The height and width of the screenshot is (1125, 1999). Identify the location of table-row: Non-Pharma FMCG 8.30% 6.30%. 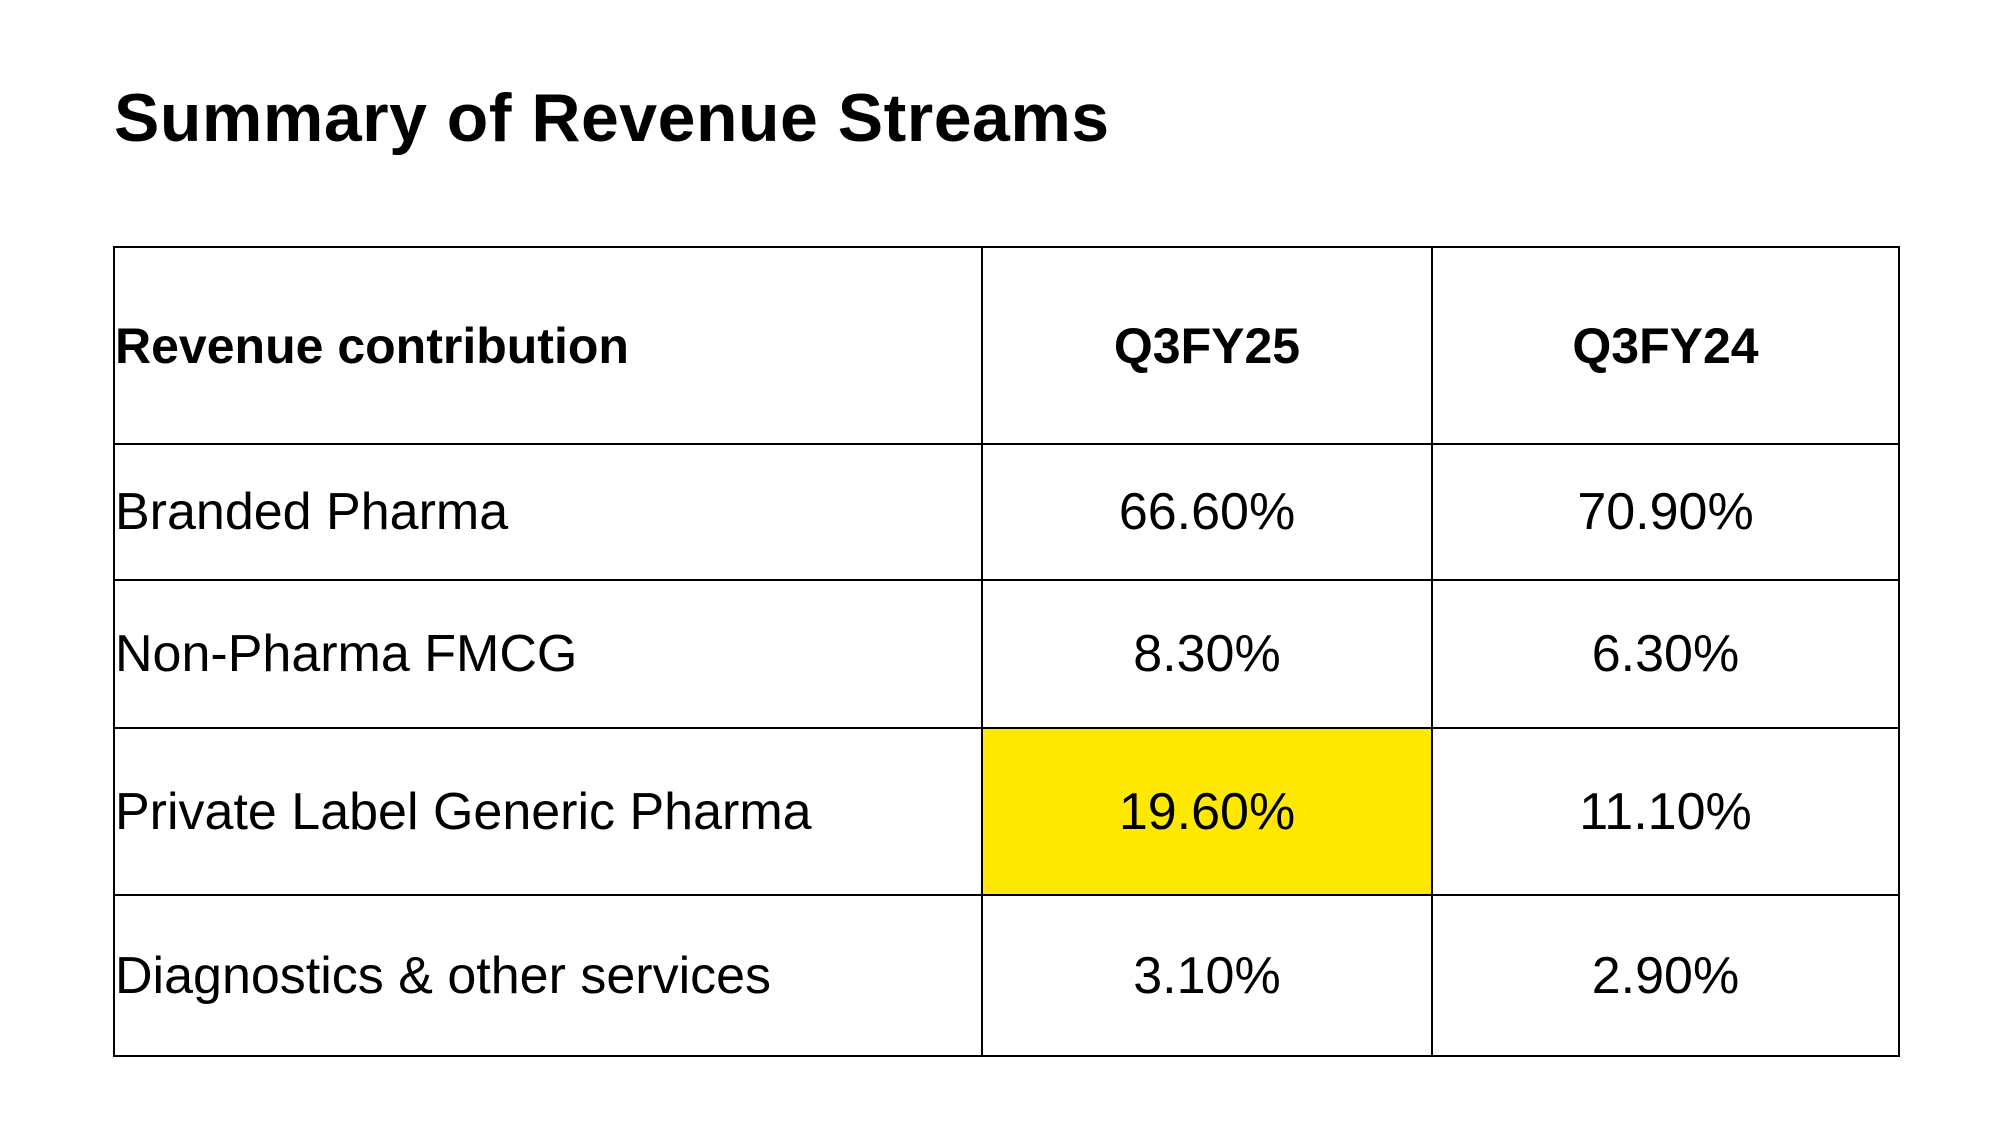
(1006, 654).